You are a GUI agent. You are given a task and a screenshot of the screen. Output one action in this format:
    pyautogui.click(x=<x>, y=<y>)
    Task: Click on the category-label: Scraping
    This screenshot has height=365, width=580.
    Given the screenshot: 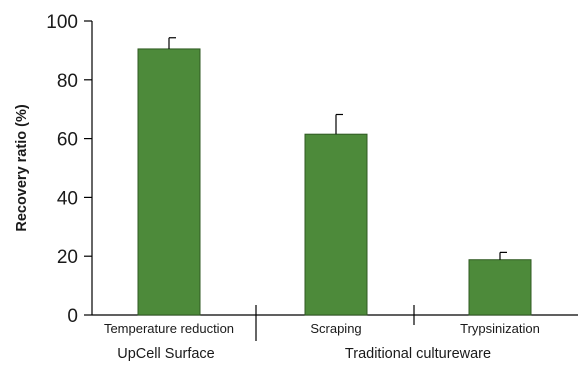 What is the action you would take?
    pyautogui.click(x=335, y=328)
    